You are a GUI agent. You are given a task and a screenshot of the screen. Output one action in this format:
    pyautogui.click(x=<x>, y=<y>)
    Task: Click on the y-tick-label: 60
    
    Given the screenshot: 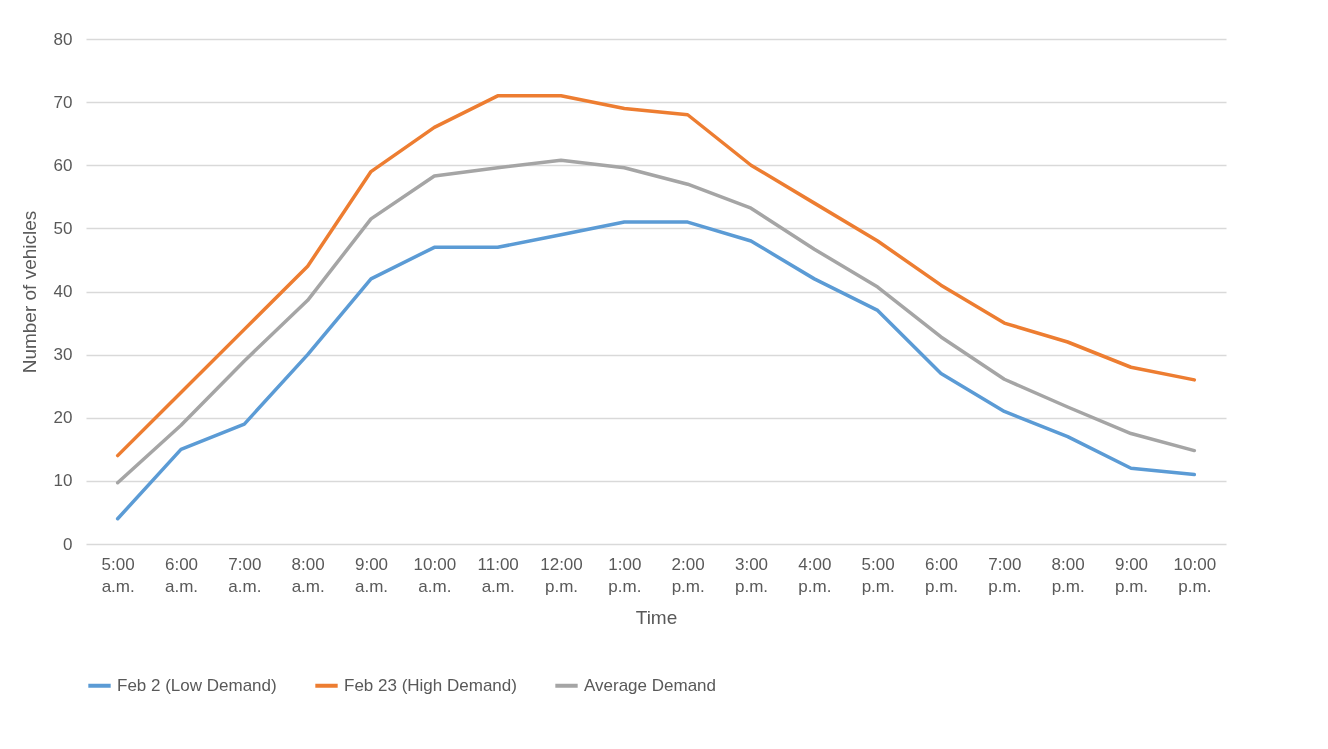 What is the action you would take?
    pyautogui.click(x=63, y=165)
    